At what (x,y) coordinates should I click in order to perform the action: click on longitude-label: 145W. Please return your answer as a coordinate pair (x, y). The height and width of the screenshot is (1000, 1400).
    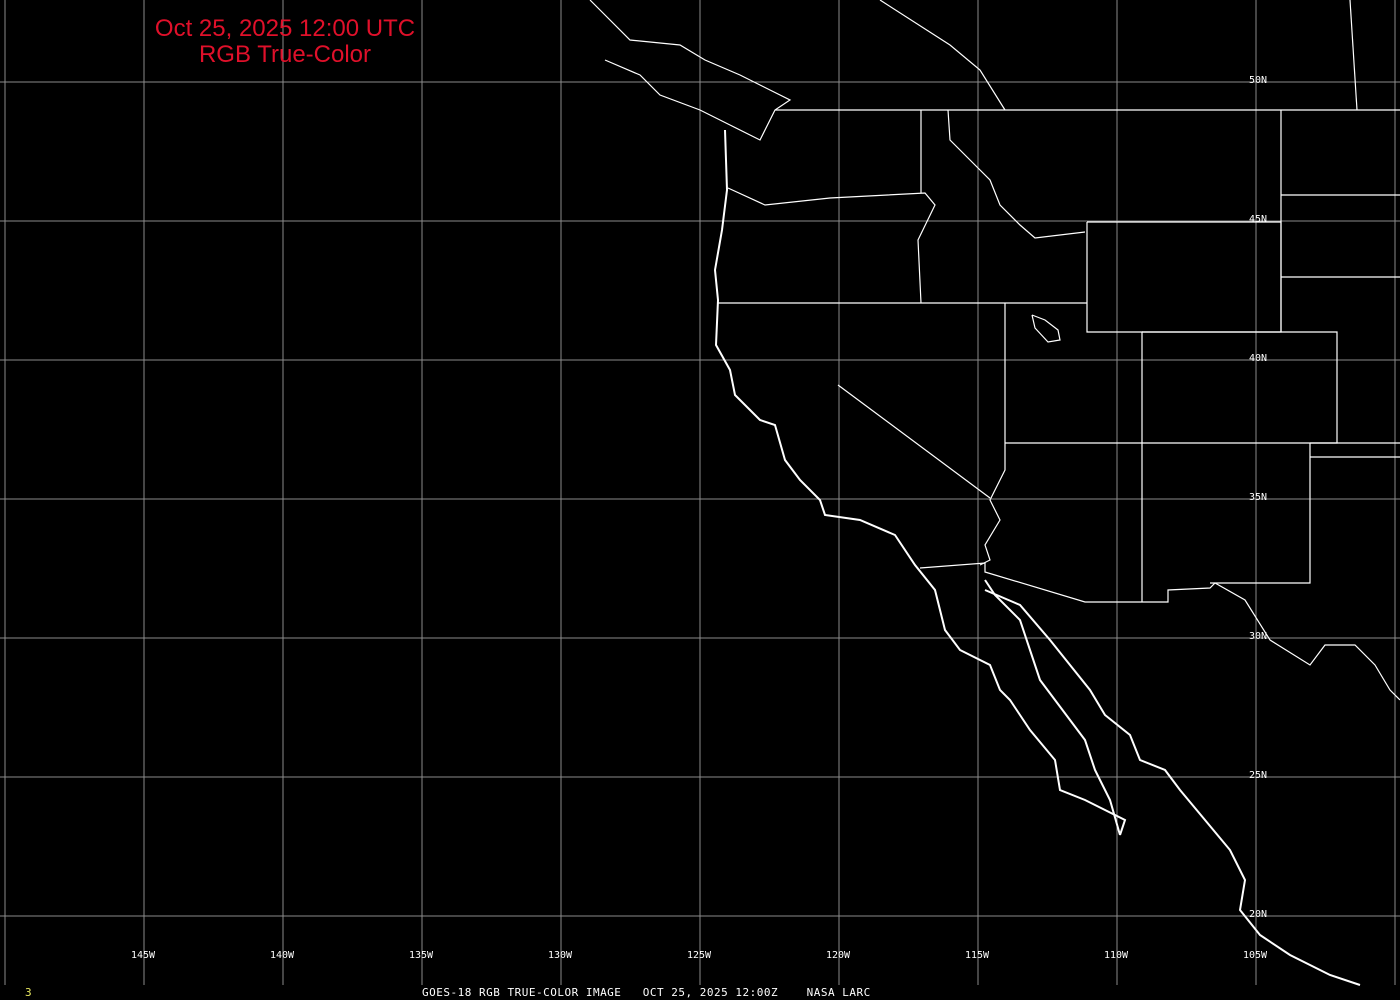
    Looking at the image, I should click on (143, 955).